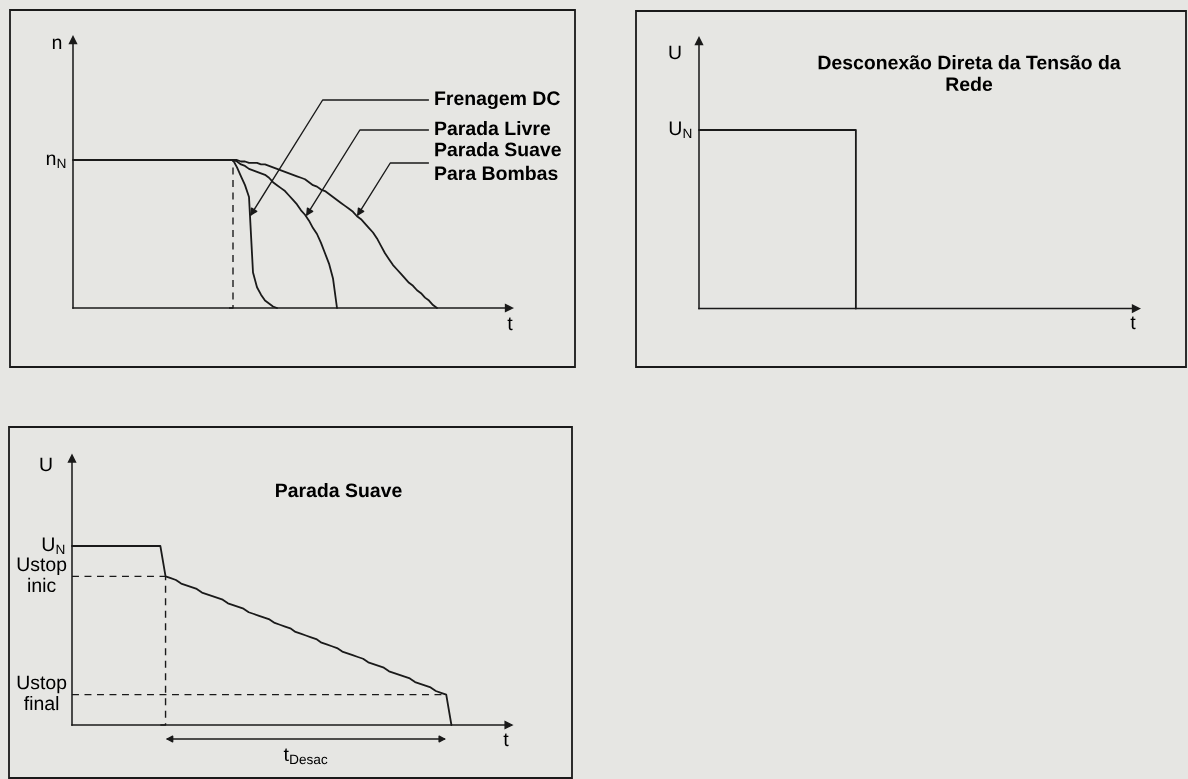  What do you see at coordinates (42, 693) in the screenshot?
I see `ref-line-label: Ustop final` at bounding box center [42, 693].